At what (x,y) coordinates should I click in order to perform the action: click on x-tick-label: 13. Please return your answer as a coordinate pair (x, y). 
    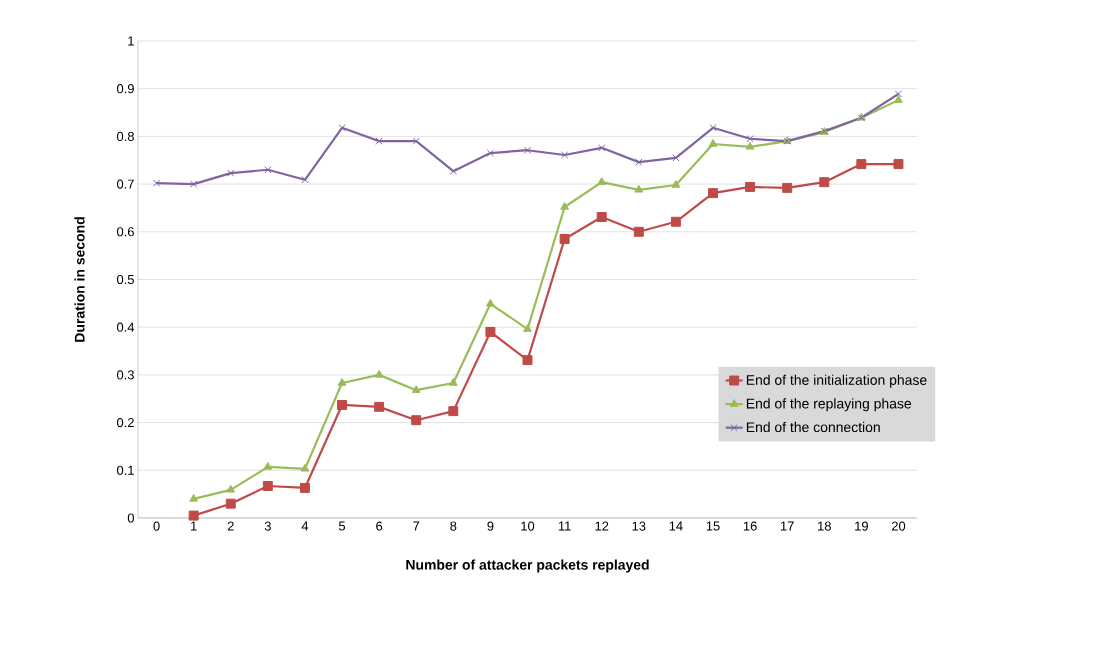
    Looking at the image, I should click on (639, 526).